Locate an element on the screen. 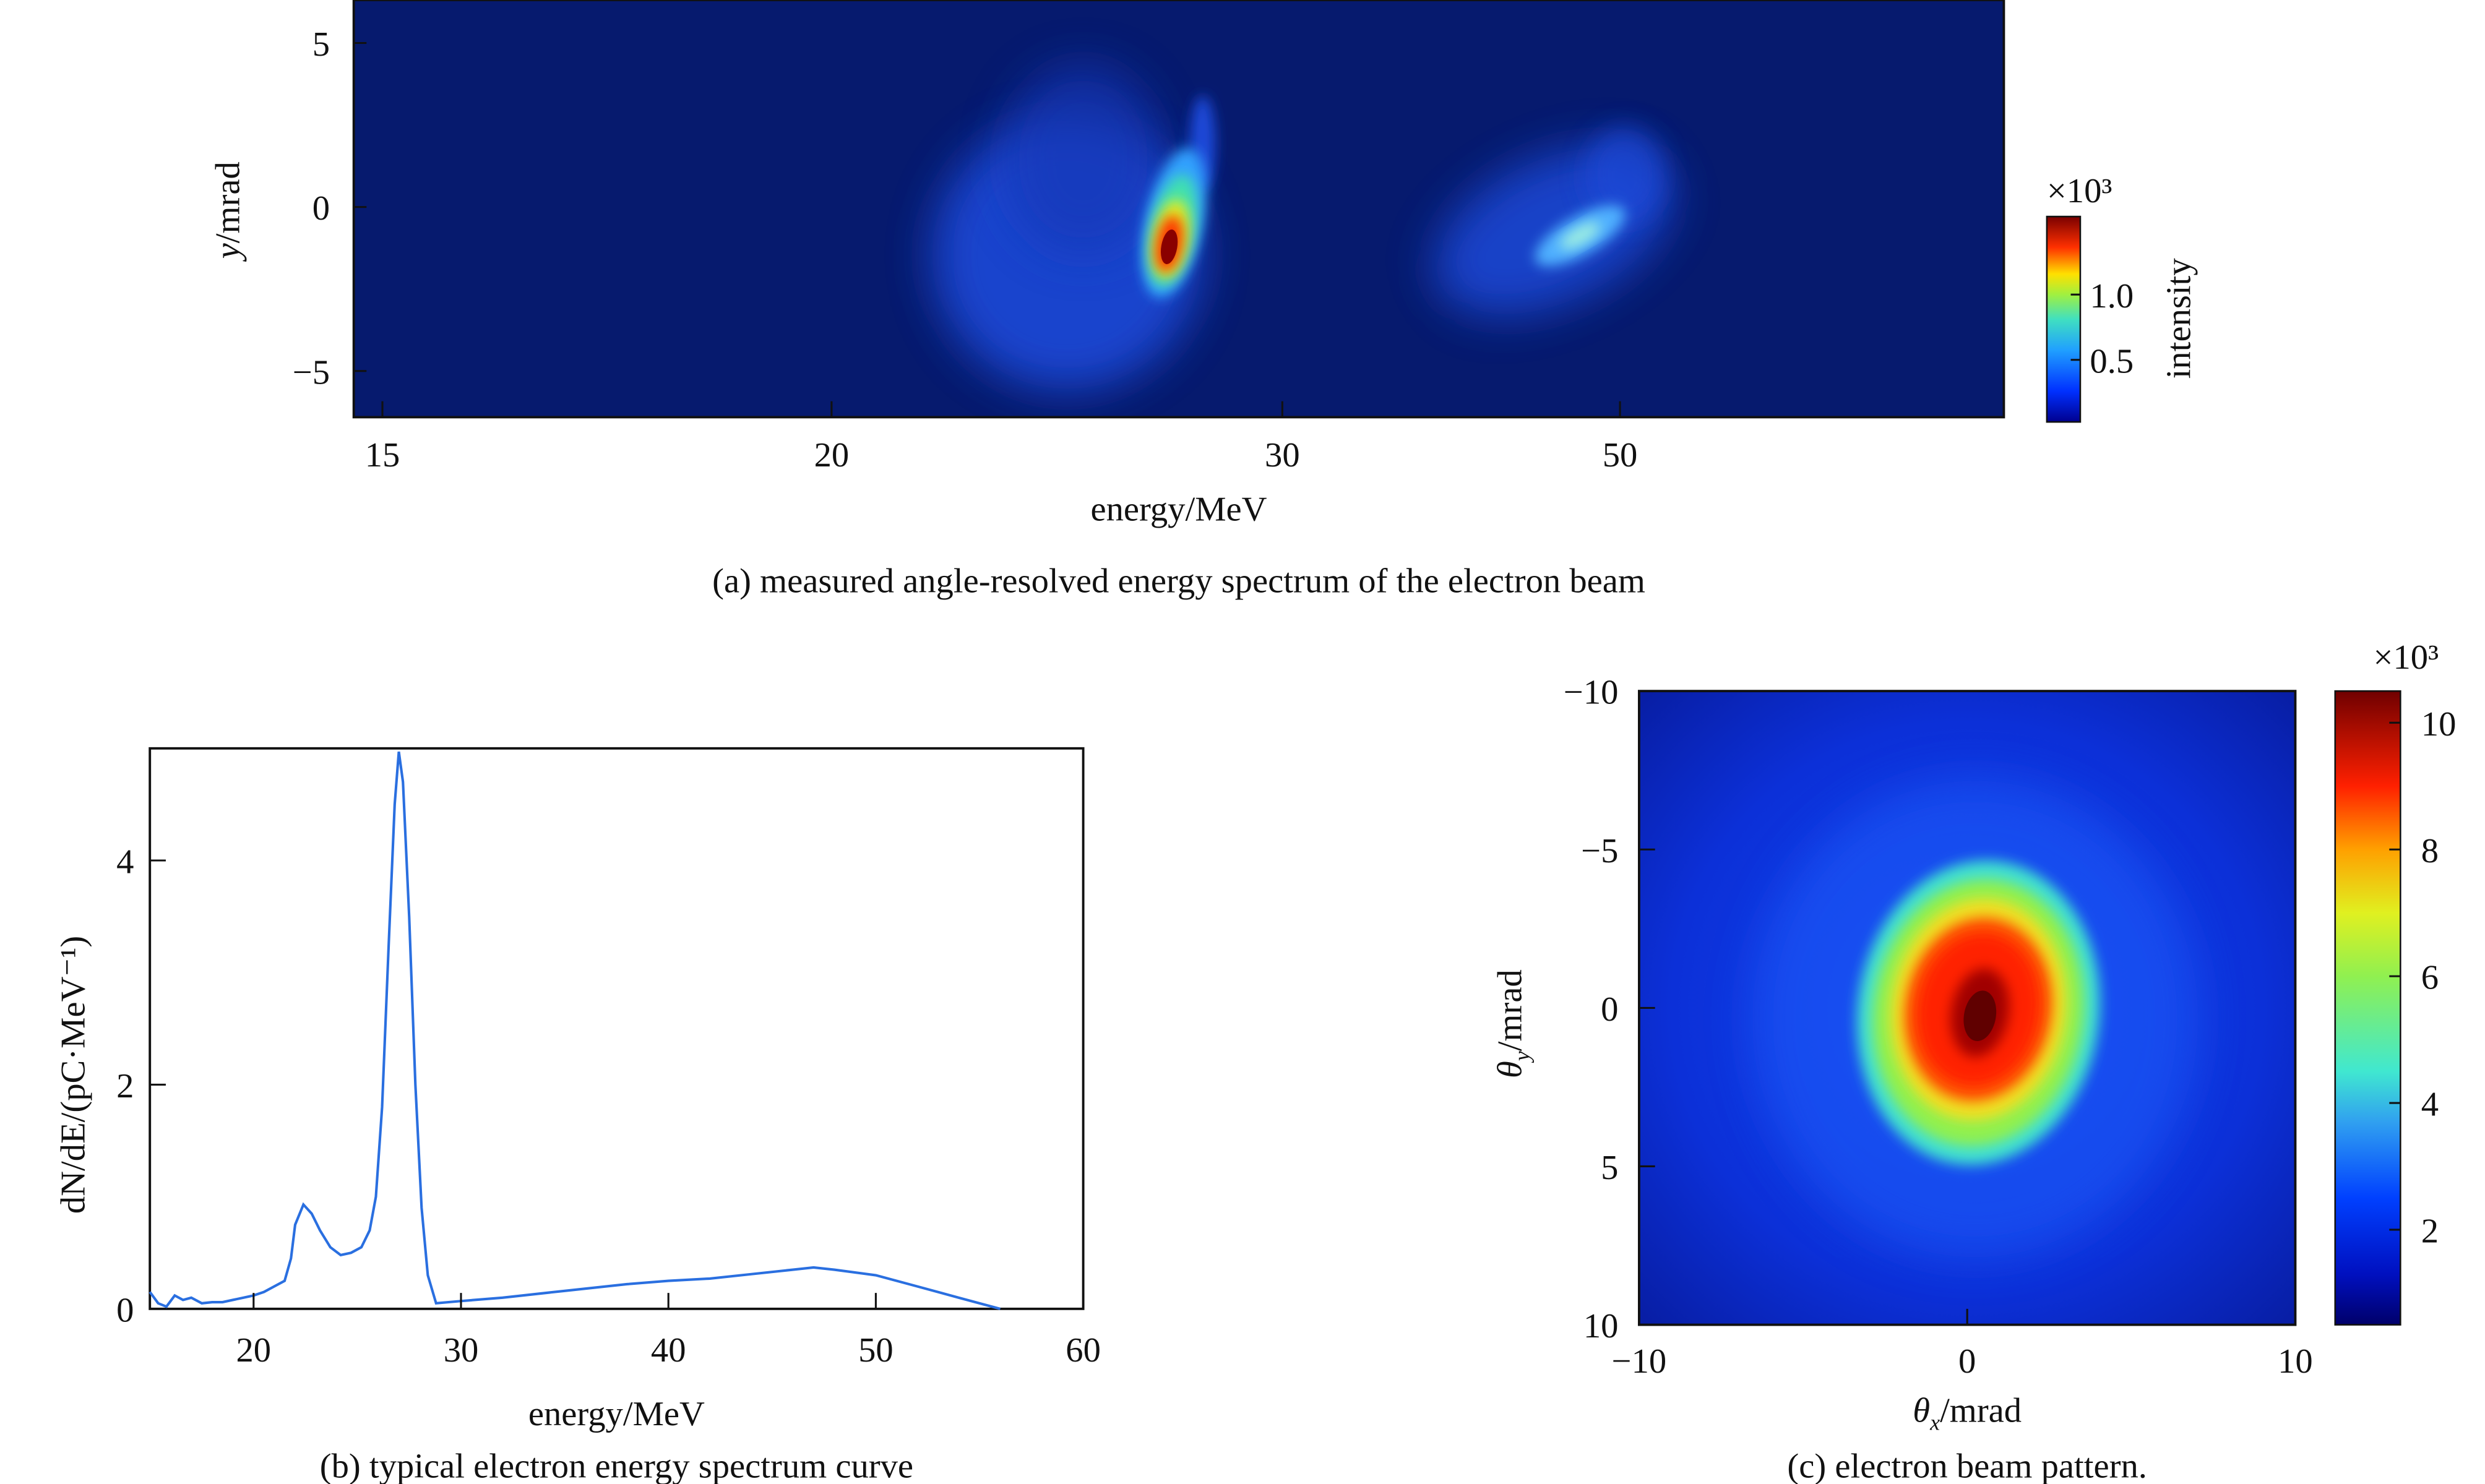 This screenshot has width=2485, height=1484. y-tick-label-a: 5 is located at coordinates (321, 44).